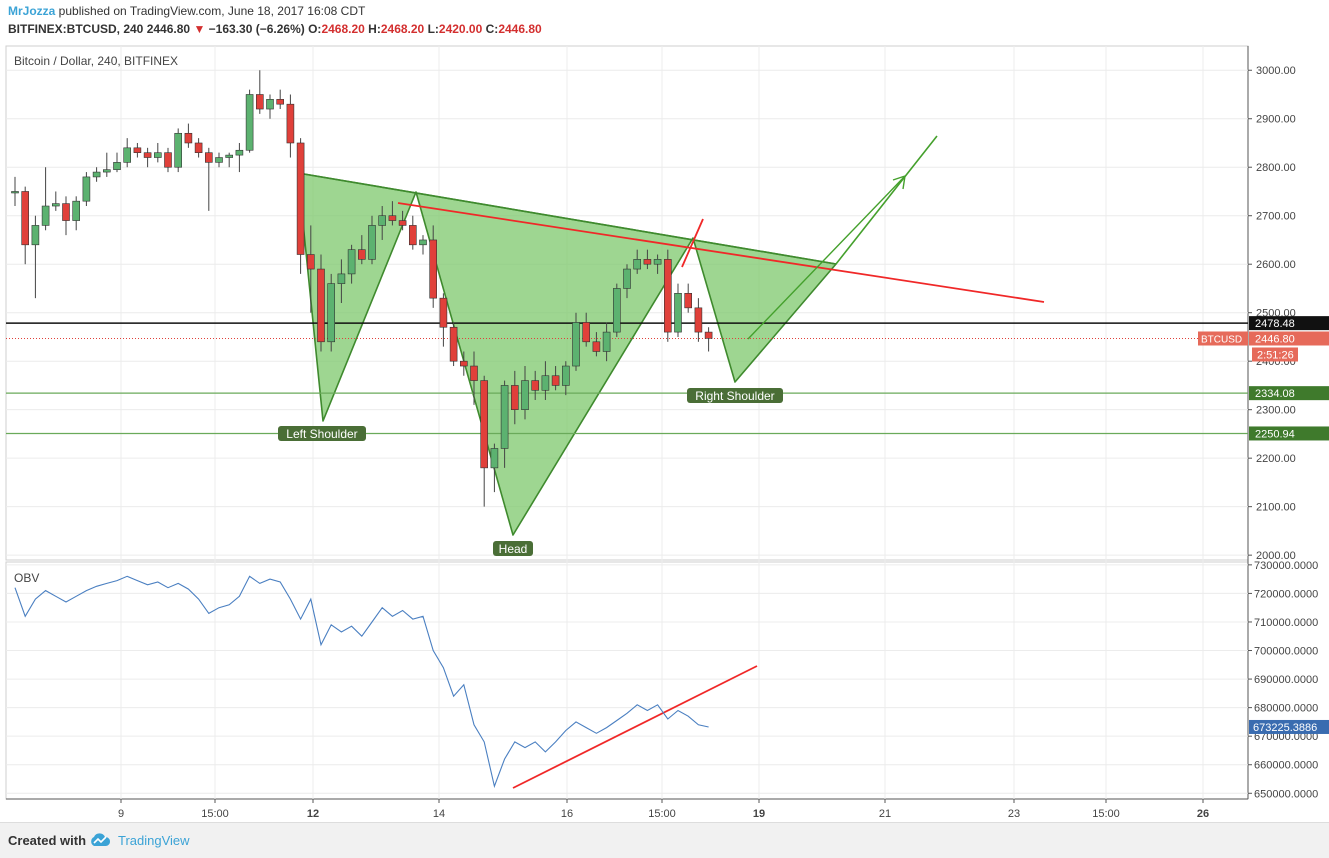  What do you see at coordinates (1276, 459) in the screenshot?
I see `price-tick-label: 2200.00` at bounding box center [1276, 459].